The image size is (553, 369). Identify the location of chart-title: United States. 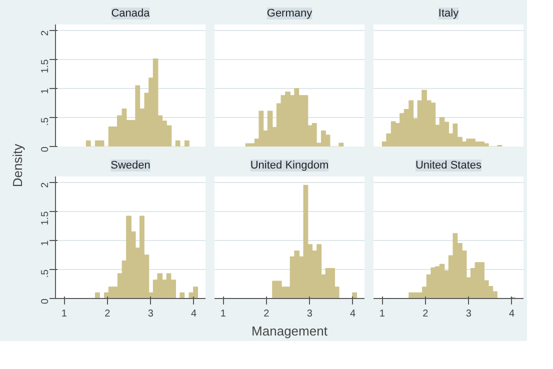
(448, 166).